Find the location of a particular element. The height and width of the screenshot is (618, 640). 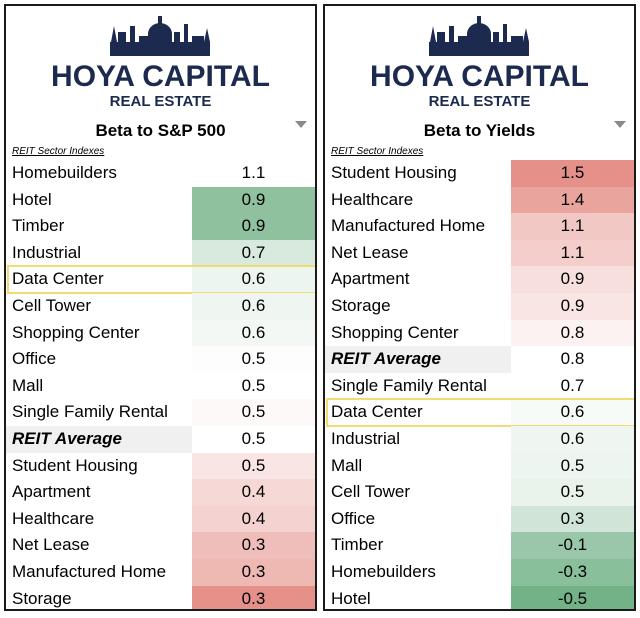

sector-name: Industrial is located at coordinates (46, 252).